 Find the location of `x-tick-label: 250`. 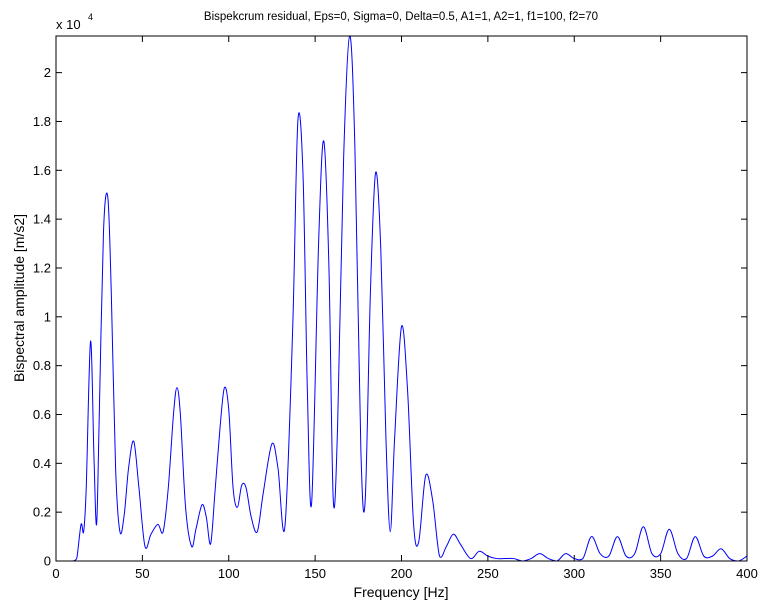

x-tick-label: 250 is located at coordinates (488, 573).